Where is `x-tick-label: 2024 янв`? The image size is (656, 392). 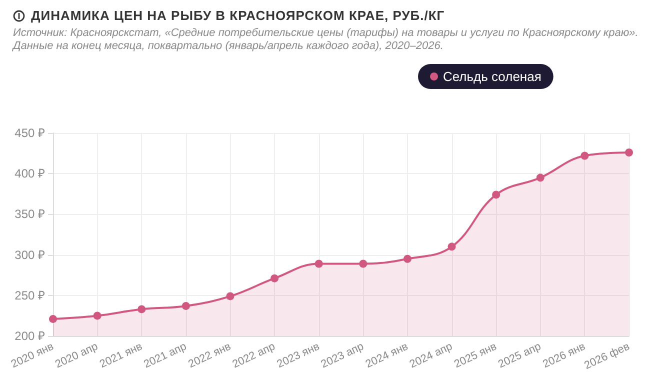
x-tick-label: 2024 янв is located at coordinates (387, 355).